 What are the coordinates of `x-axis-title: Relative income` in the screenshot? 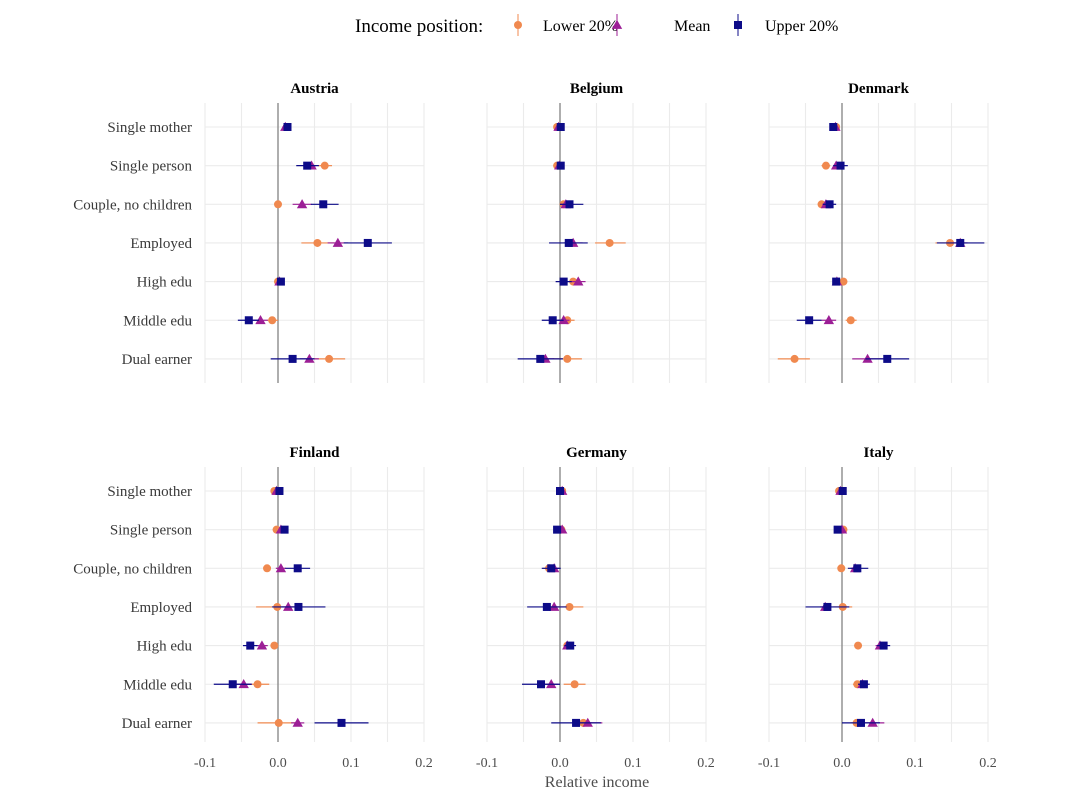 It's located at (597, 782).